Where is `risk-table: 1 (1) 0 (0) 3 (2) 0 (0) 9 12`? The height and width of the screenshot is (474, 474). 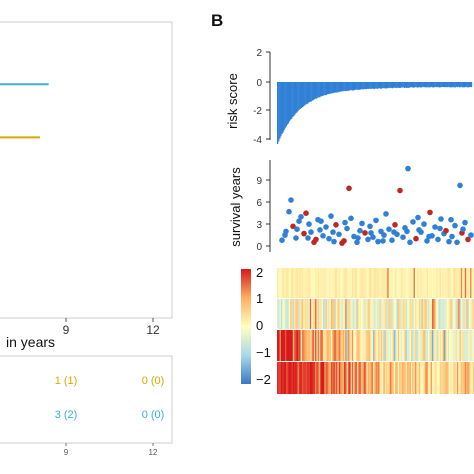
risk-table: 1 (1) 0 (0) 3 (2) 0 (0) 9 12 is located at coordinates (86, 406).